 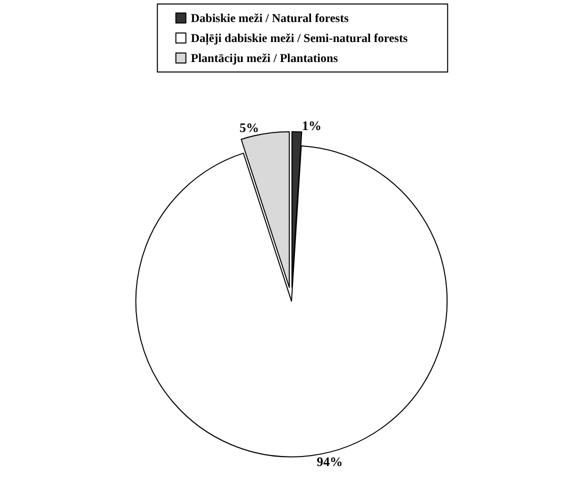 What do you see at coordinates (269, 18) in the screenshot?
I see `legend-label: Dabiskie meži / Natural forests` at bounding box center [269, 18].